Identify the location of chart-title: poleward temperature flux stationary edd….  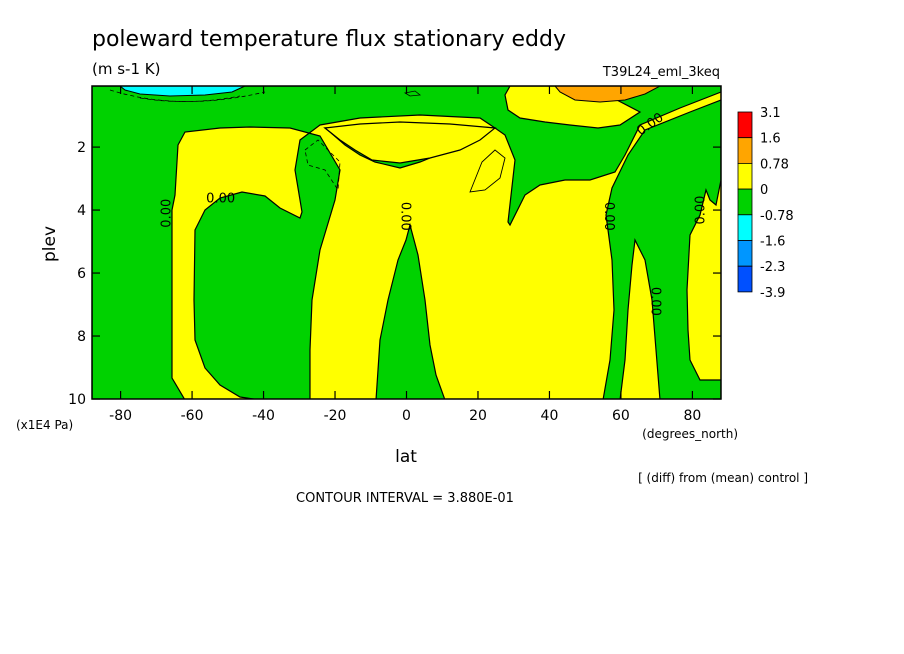
(329, 39).